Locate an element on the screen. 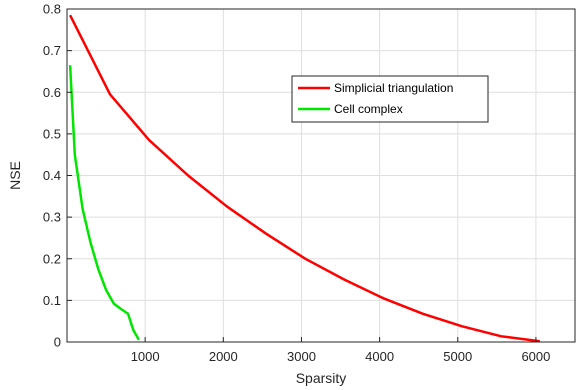 The image size is (576, 390). y-tick-label: 0.7 is located at coordinates (52, 50).